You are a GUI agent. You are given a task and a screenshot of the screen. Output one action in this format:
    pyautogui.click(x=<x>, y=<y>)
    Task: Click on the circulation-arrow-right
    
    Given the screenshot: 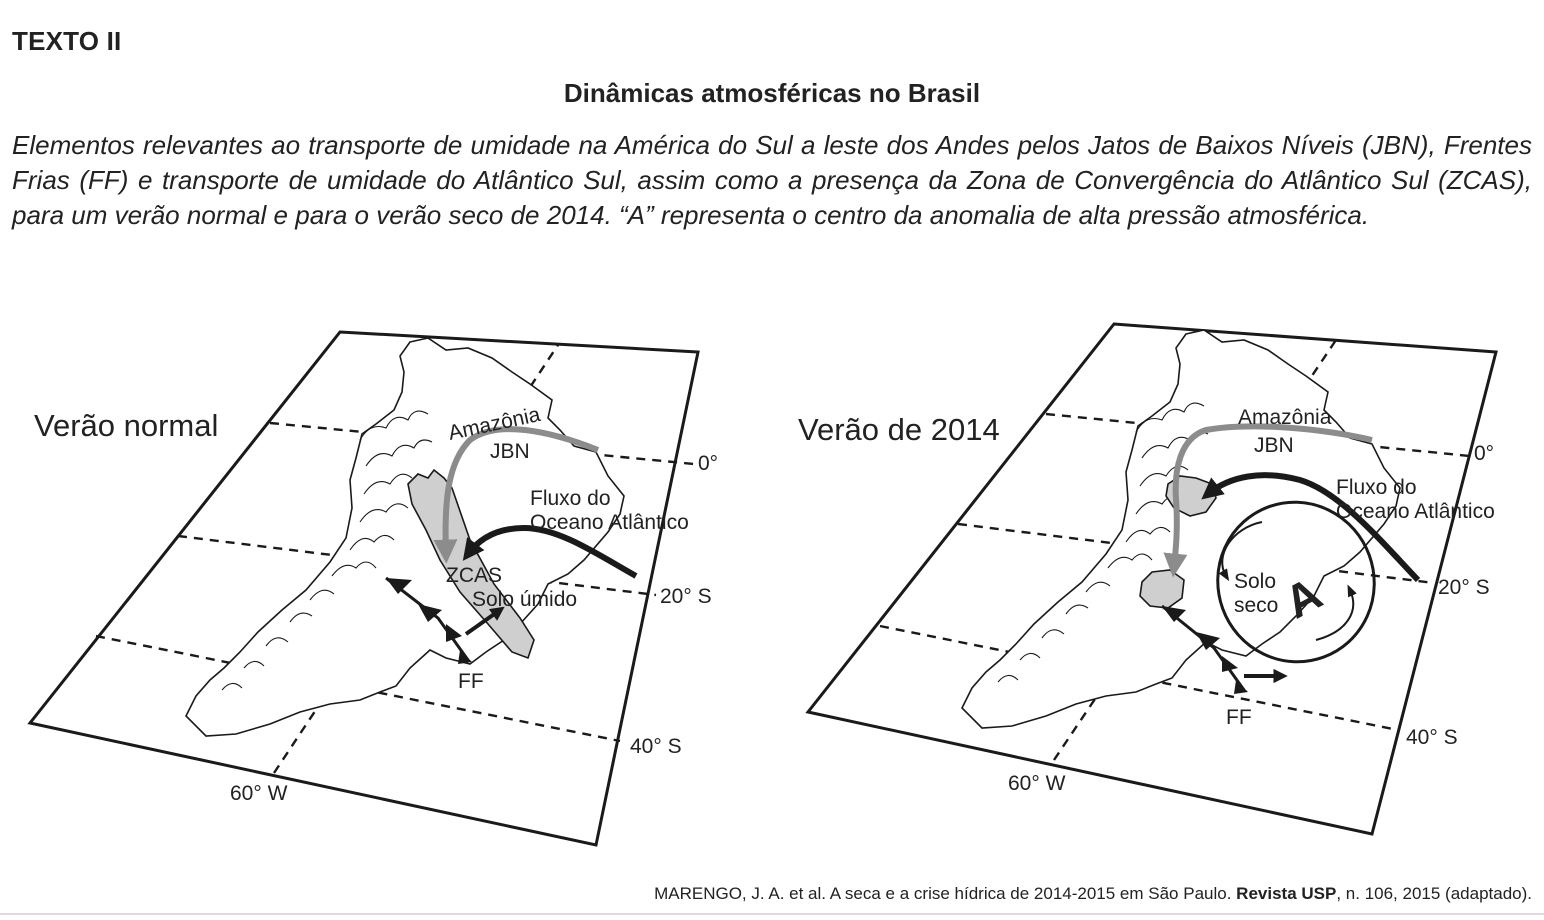 What is the action you would take?
    pyautogui.click(x=1336, y=612)
    